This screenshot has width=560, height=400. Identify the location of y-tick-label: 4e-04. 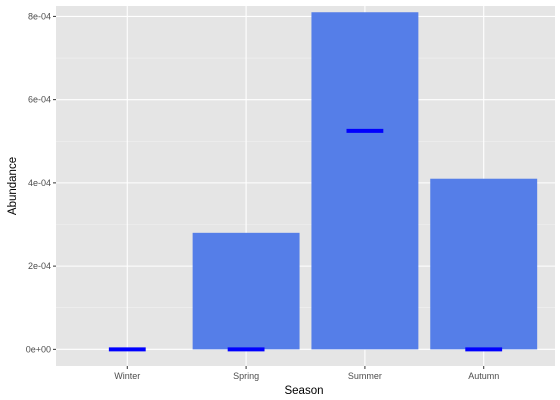
(39, 183).